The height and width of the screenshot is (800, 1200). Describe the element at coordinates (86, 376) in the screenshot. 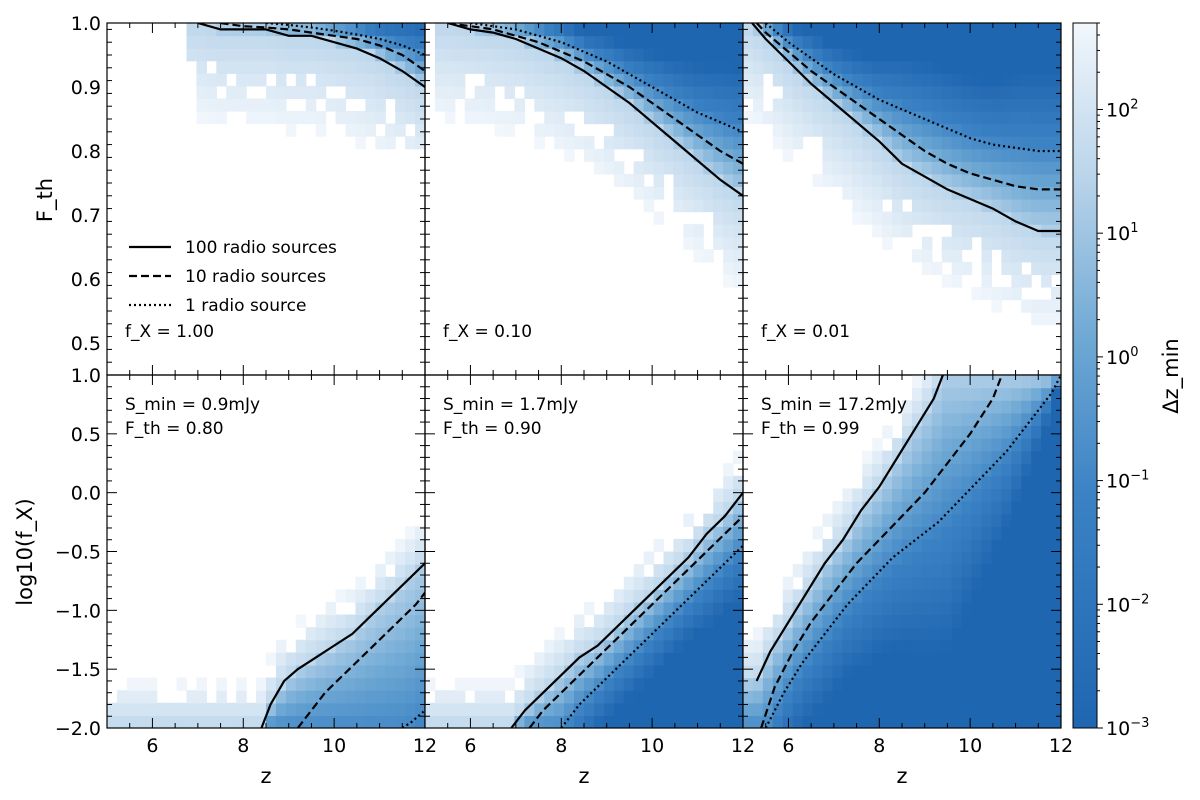

I see `y-tick-label: 1.0` at that location.